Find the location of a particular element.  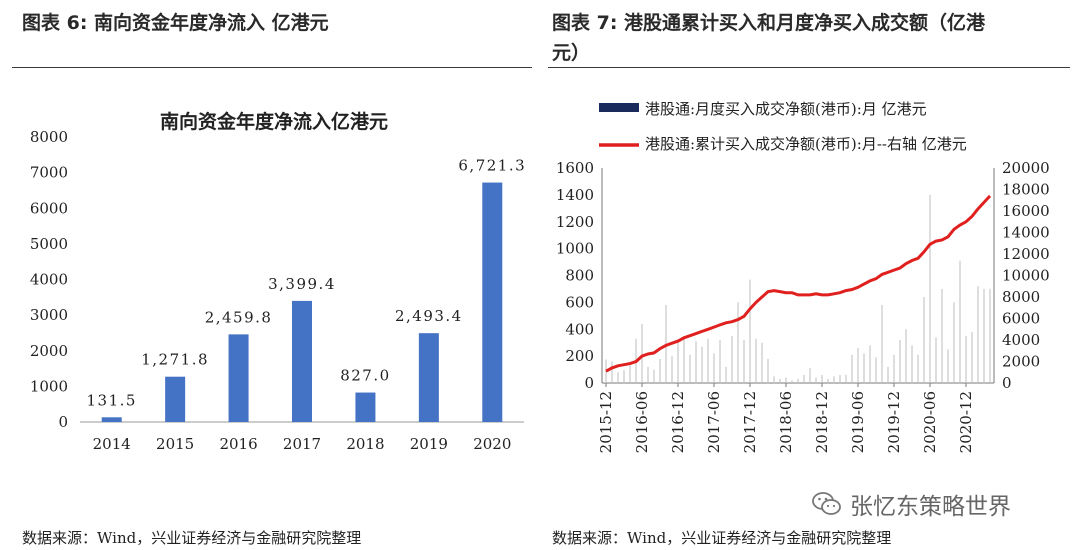

left-y-tick-label: 3000 is located at coordinates (49, 315).